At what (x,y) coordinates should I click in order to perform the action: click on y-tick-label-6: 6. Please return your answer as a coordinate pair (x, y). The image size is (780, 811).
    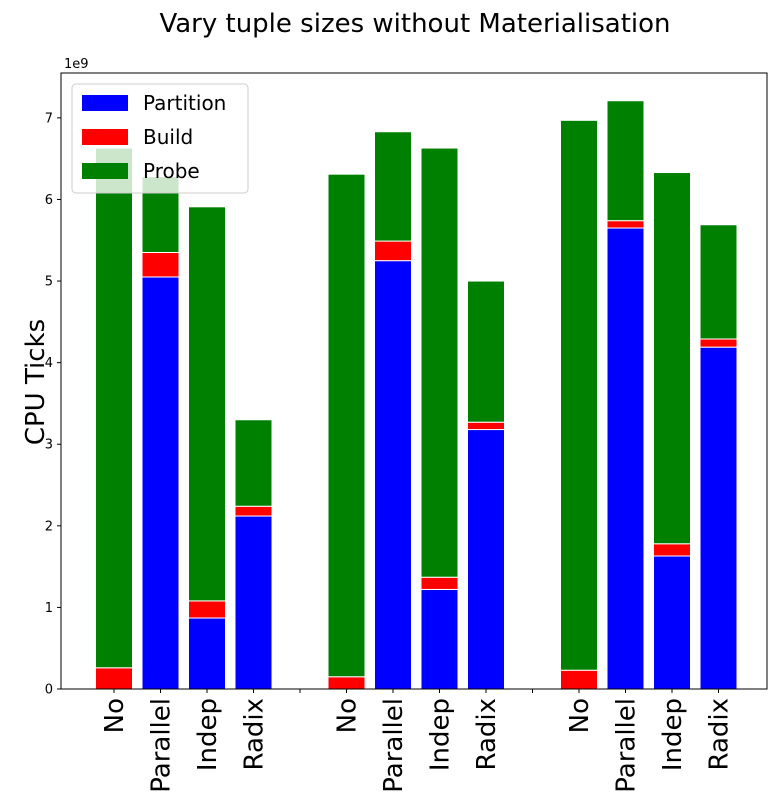
    Looking at the image, I should click on (49, 200).